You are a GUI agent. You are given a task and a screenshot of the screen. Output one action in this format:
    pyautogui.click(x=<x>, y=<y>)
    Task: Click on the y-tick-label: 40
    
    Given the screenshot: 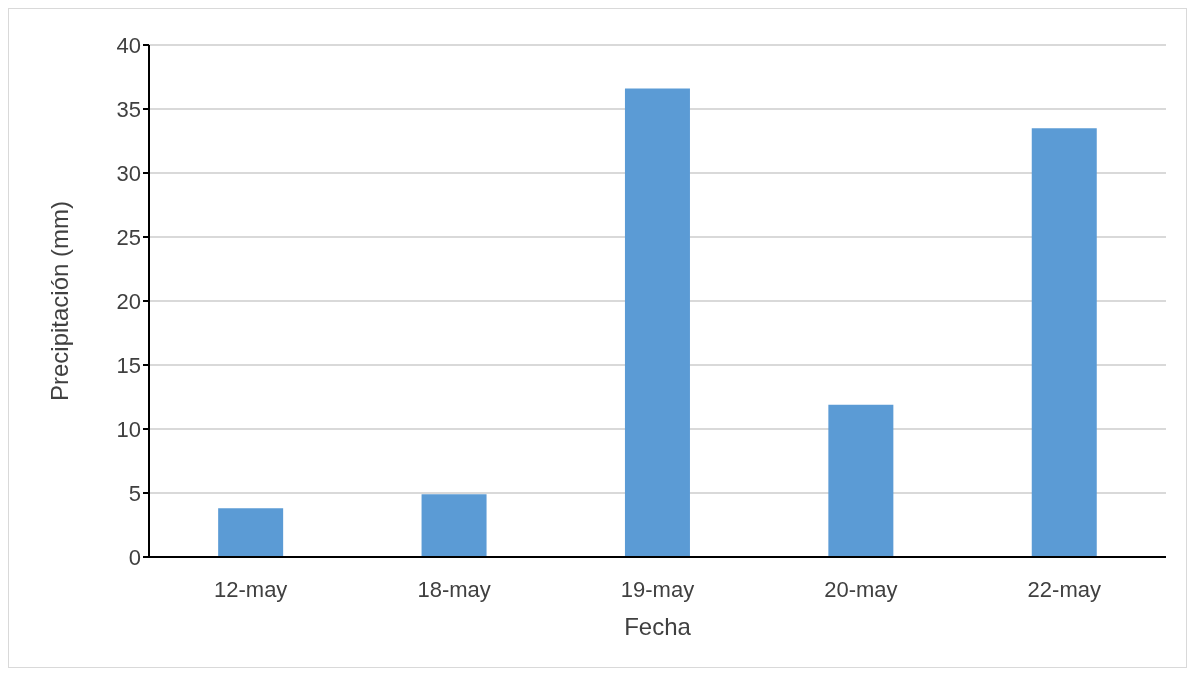 What is the action you would take?
    pyautogui.click(x=128, y=45)
    